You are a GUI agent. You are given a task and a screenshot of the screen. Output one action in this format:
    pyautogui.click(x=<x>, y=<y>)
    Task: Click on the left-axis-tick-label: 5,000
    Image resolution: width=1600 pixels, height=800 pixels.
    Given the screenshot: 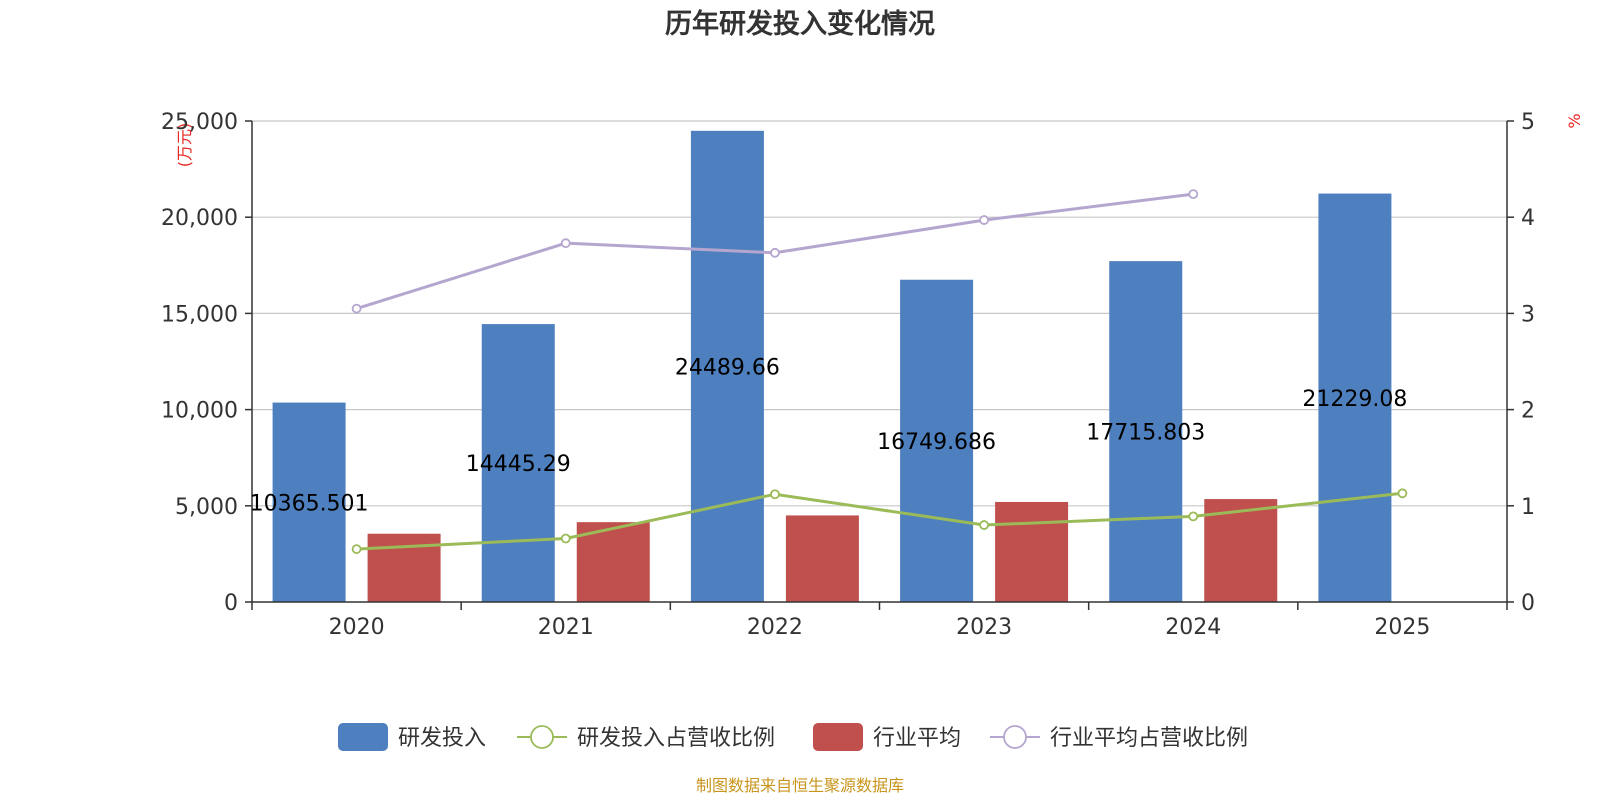 What is the action you would take?
    pyautogui.click(x=206, y=507)
    